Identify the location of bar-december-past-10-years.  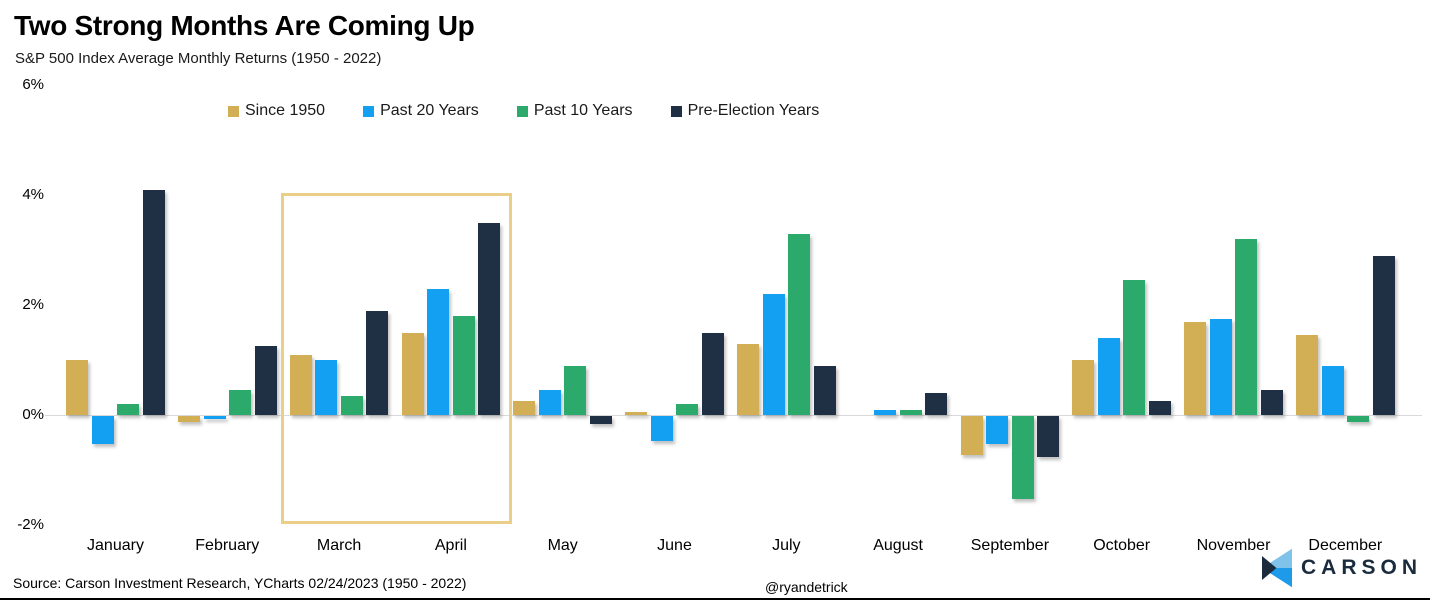
(1358, 419).